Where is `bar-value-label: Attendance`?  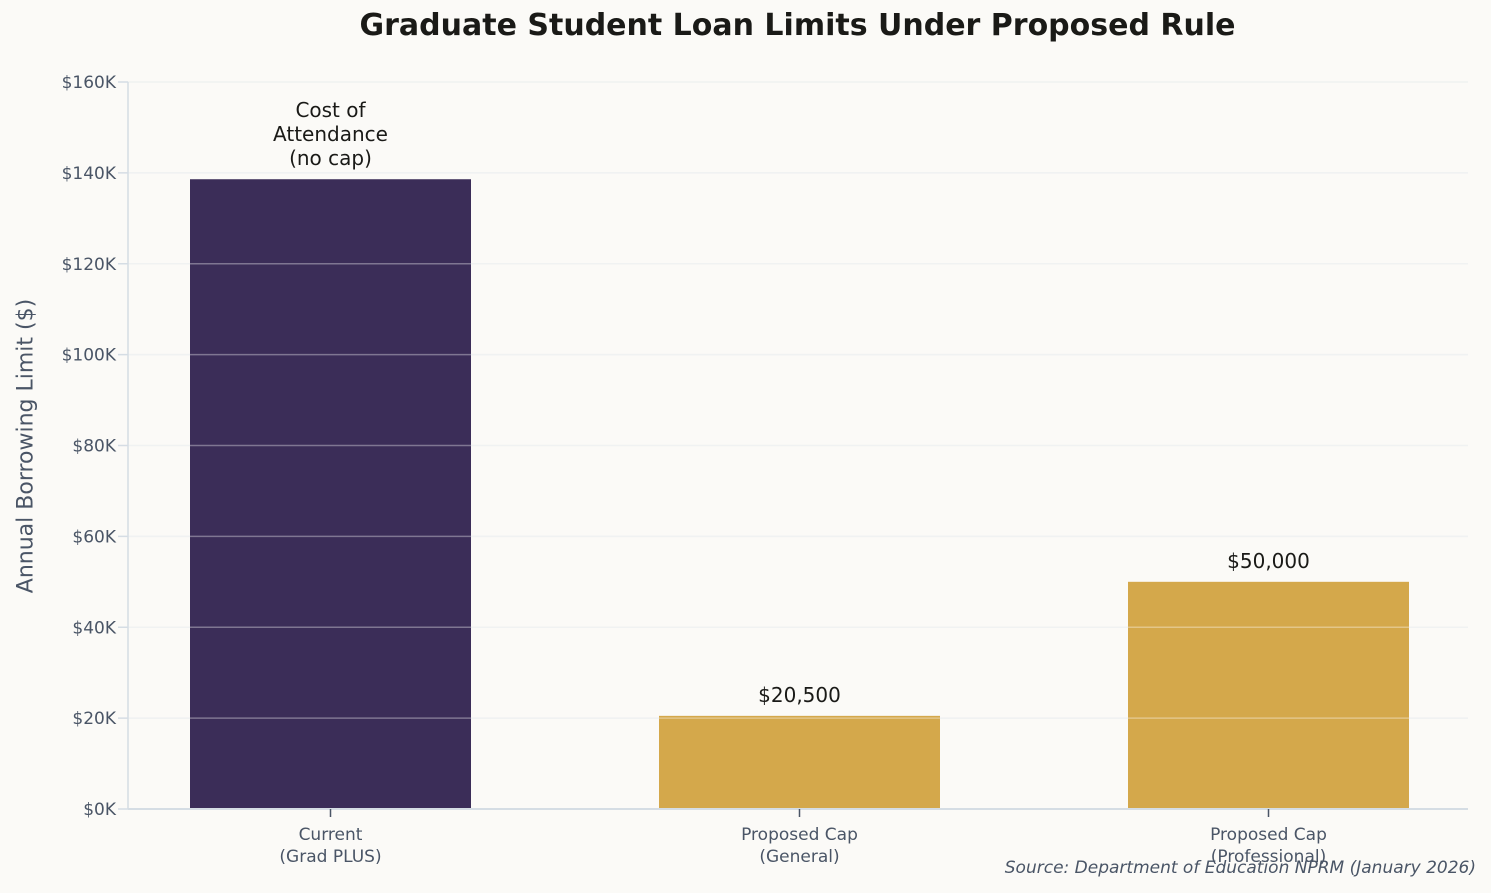
bar-value-label: Attendance is located at coordinates (330, 134).